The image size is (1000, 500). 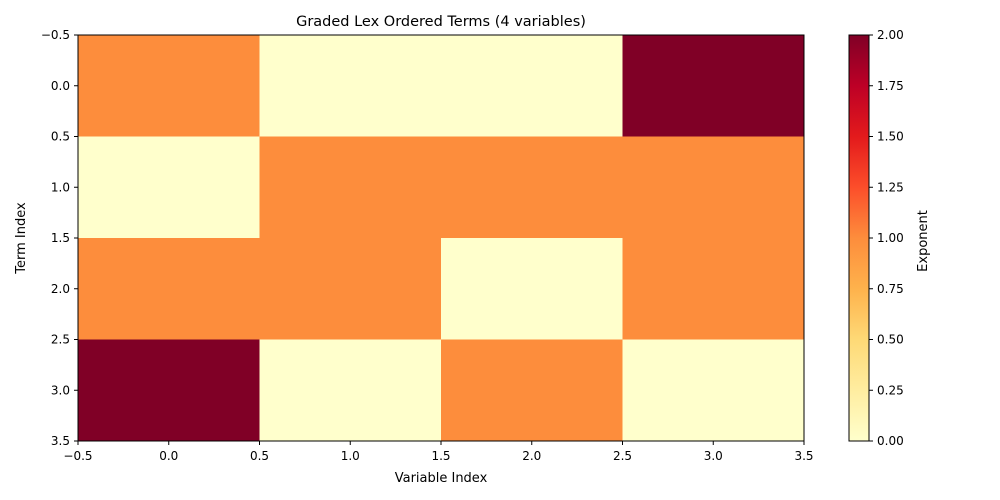 What do you see at coordinates (531, 456) in the screenshot?
I see `x-tick-label: 2.0` at bounding box center [531, 456].